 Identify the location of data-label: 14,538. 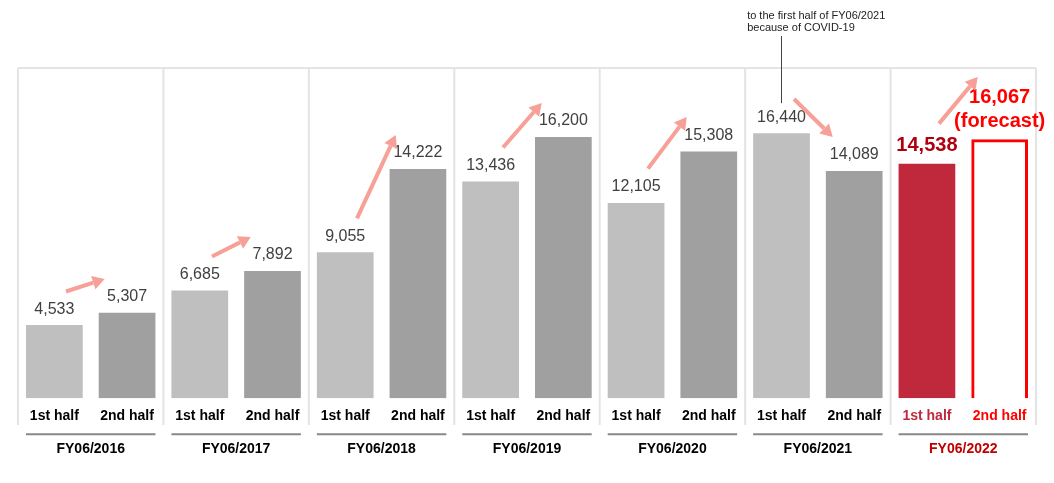
(927, 144).